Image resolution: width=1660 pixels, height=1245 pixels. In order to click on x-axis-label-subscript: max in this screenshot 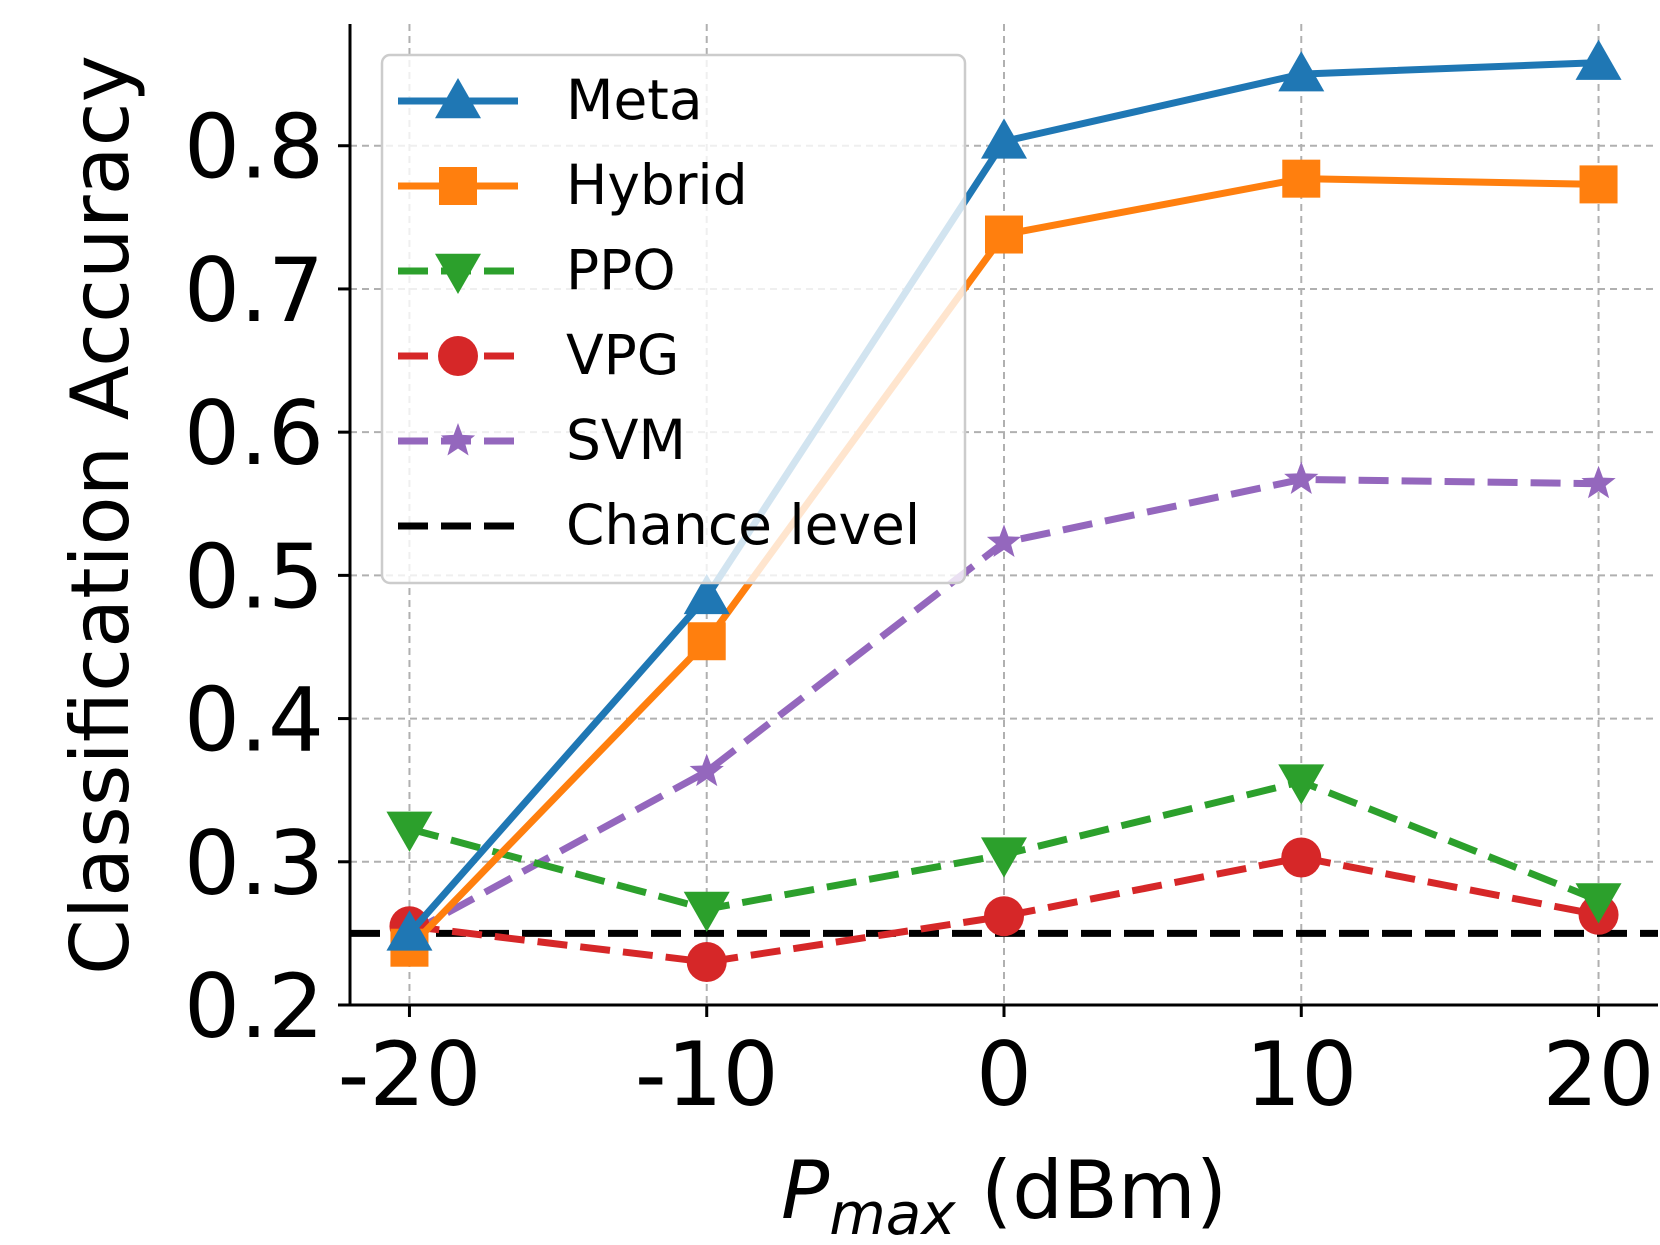, I will do `click(892, 1212)`.